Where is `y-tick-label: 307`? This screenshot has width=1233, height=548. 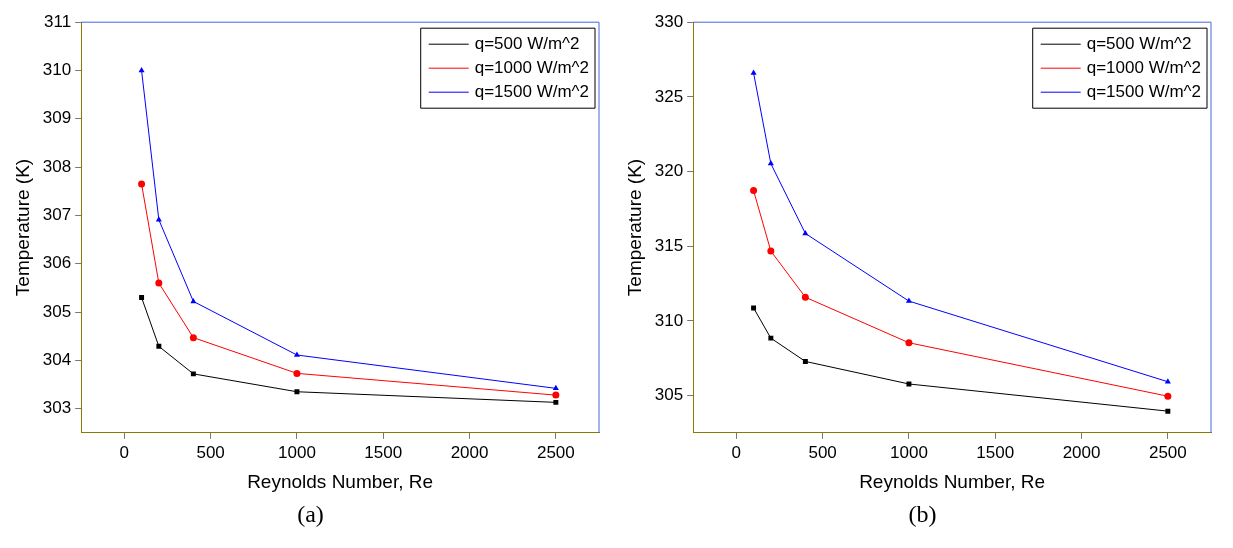
y-tick-label: 307 is located at coordinates (57, 215).